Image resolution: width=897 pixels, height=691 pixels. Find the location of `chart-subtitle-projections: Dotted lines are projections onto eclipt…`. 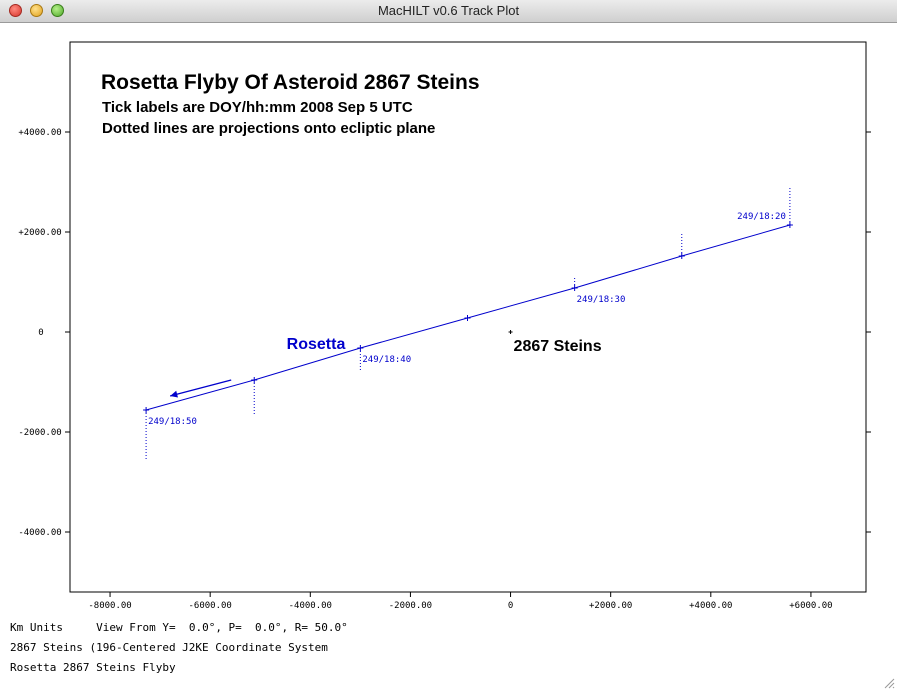

chart-subtitle-projections: Dotted lines are projections onto eclipt… is located at coordinates (268, 128).